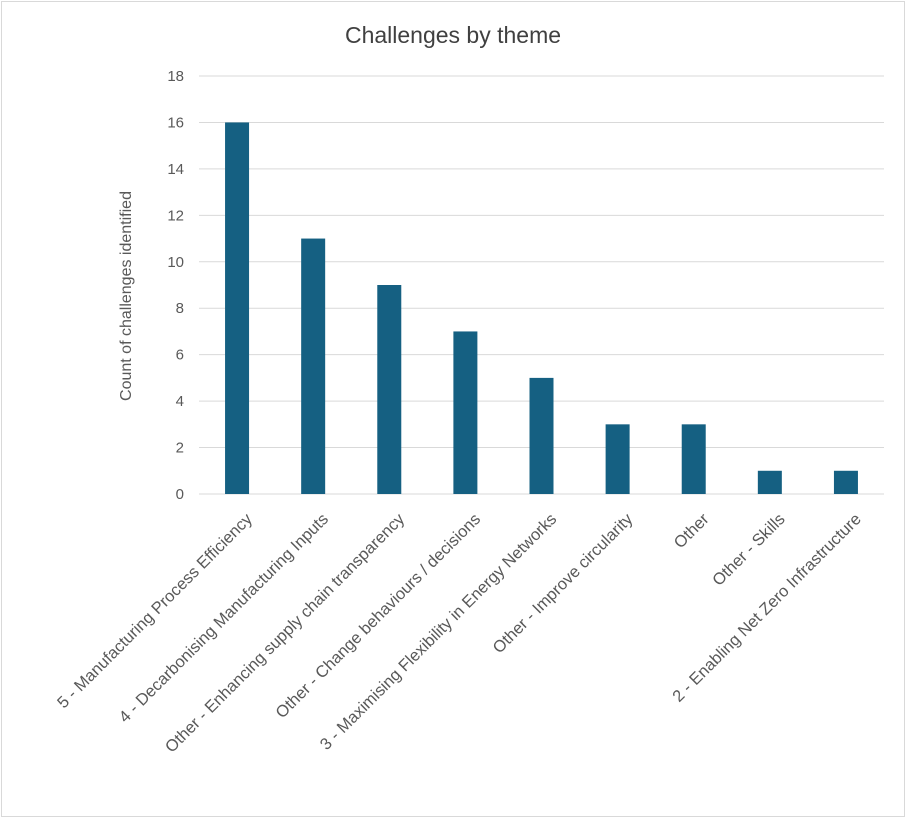 This screenshot has height=821, width=906. I want to click on x-category-label: Other - Improve circularity, so click(563, 583).